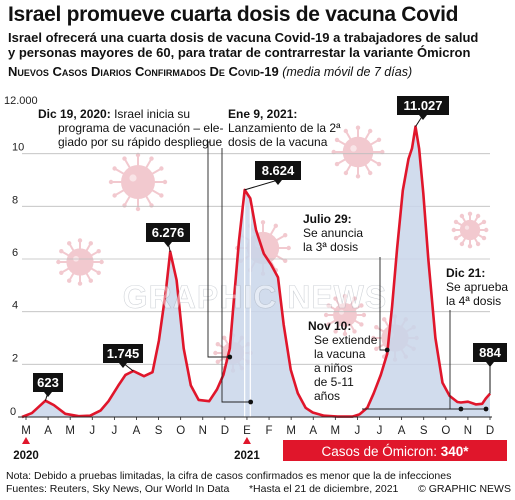  I want to click on footer-credit: © GRAPHIC NEWS, so click(464, 489).